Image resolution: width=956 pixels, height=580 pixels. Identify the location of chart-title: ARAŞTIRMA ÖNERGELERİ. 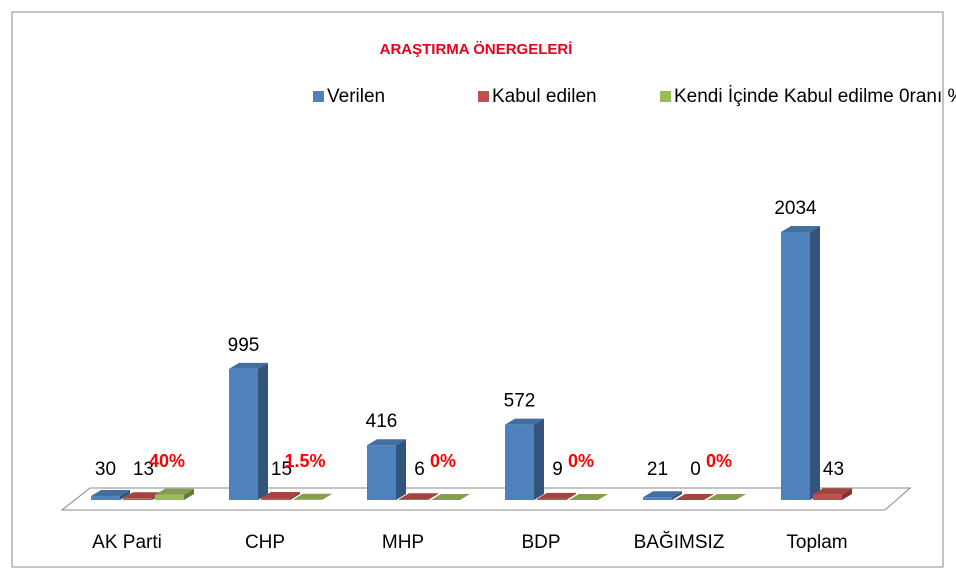
(476, 49).